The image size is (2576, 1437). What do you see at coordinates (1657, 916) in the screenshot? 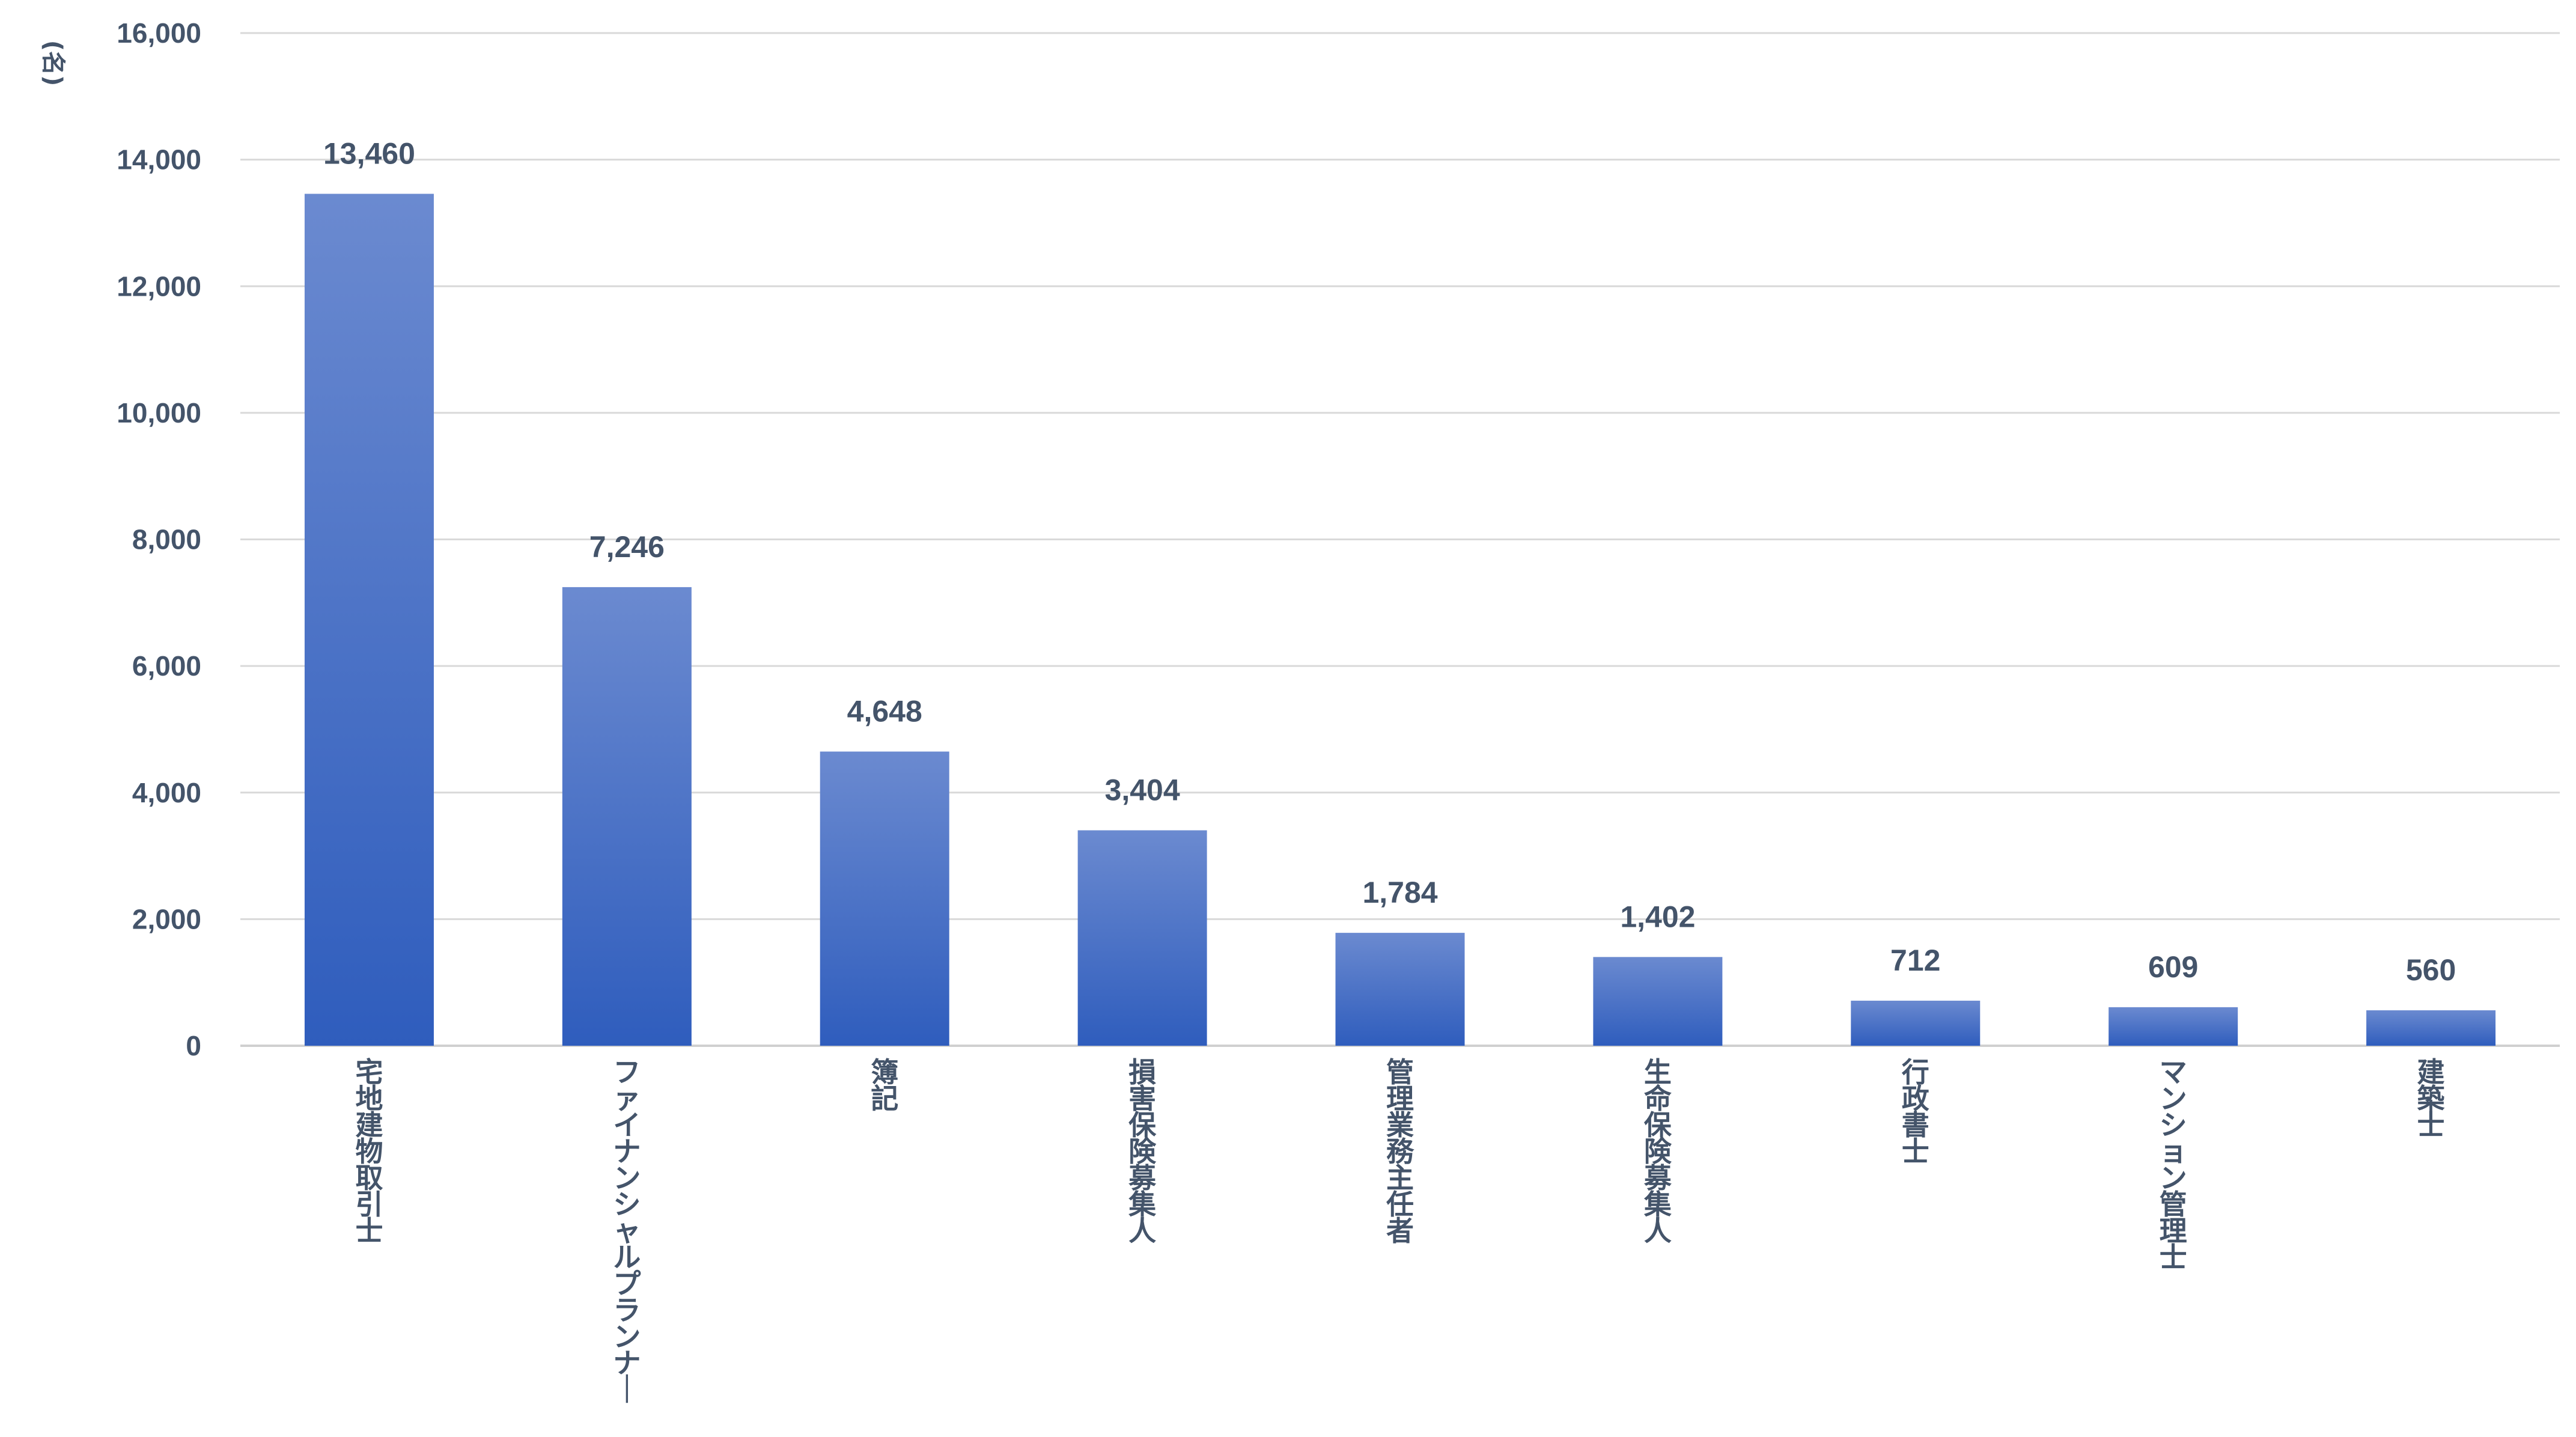
I see `data-label: 1,402` at bounding box center [1657, 916].